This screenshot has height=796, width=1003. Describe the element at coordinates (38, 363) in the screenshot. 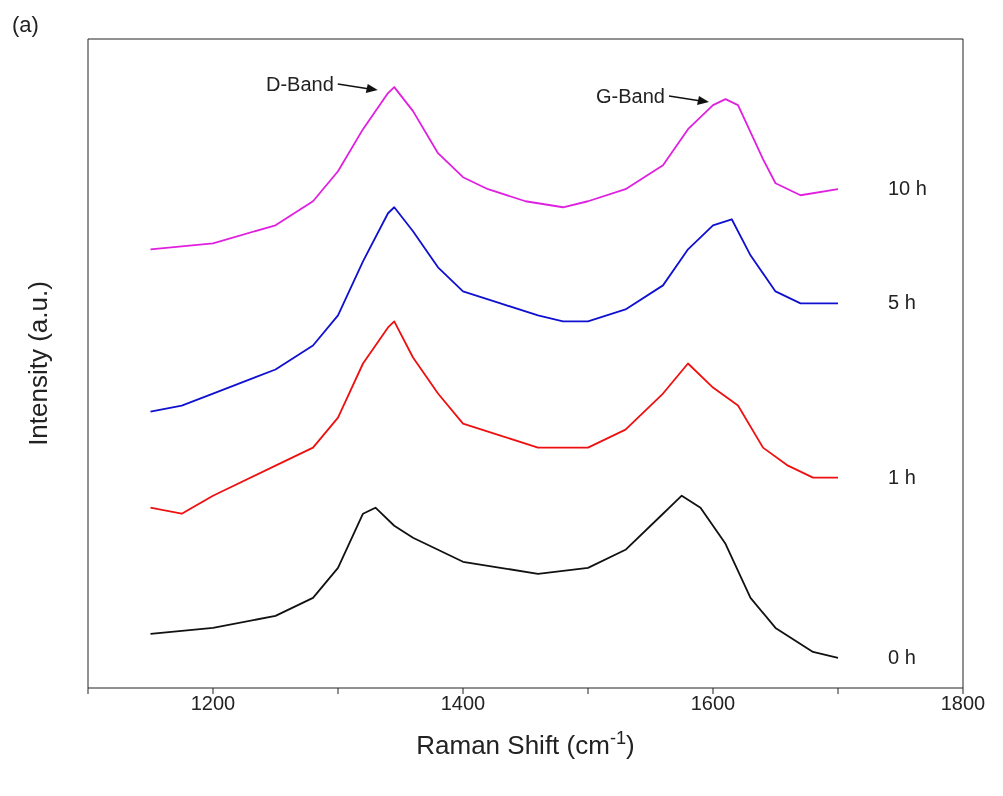

I see `y-axis-title: Intensity (a.u.)` at that location.